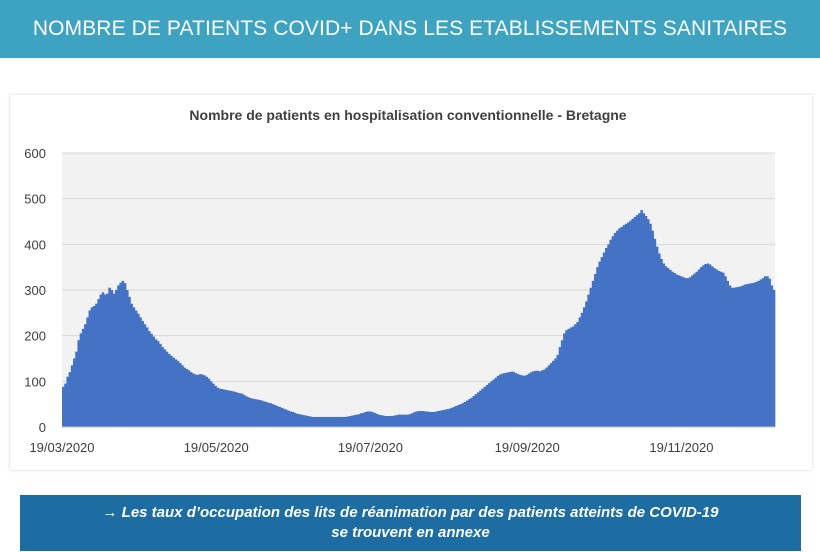 The width and height of the screenshot is (820, 552). I want to click on y-tick-label: 500, so click(35, 199).